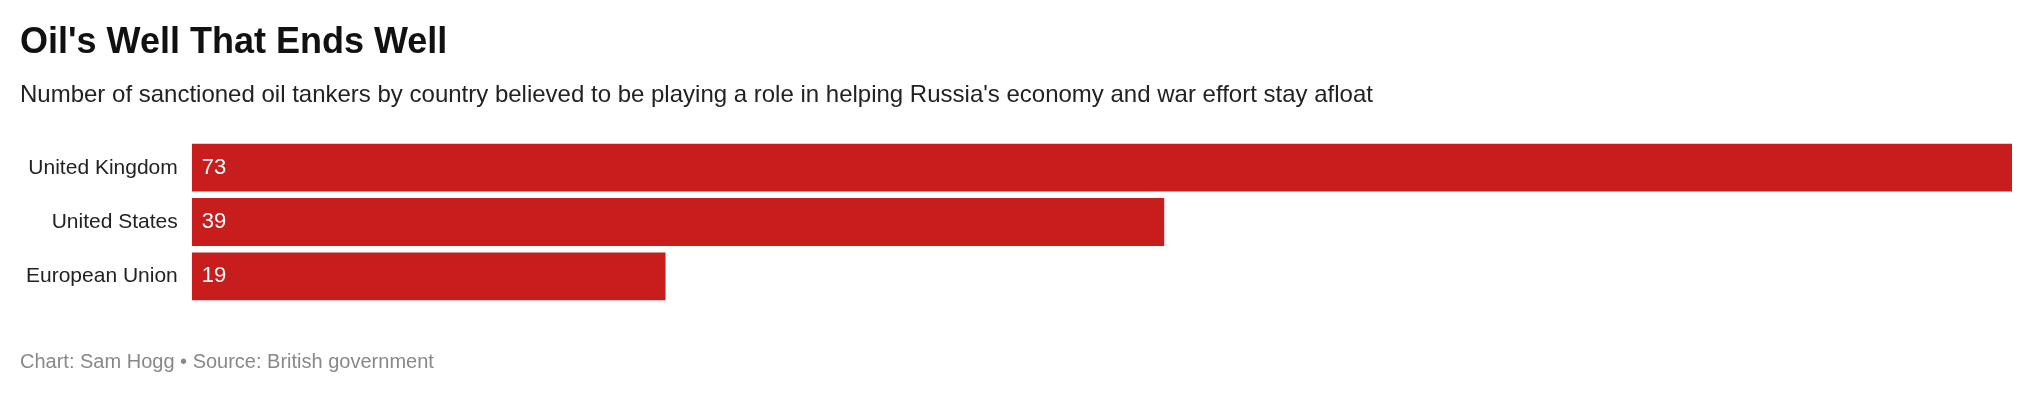  What do you see at coordinates (227, 361) in the screenshot?
I see `text: Chart: Sam Hogg • Source: British government` at bounding box center [227, 361].